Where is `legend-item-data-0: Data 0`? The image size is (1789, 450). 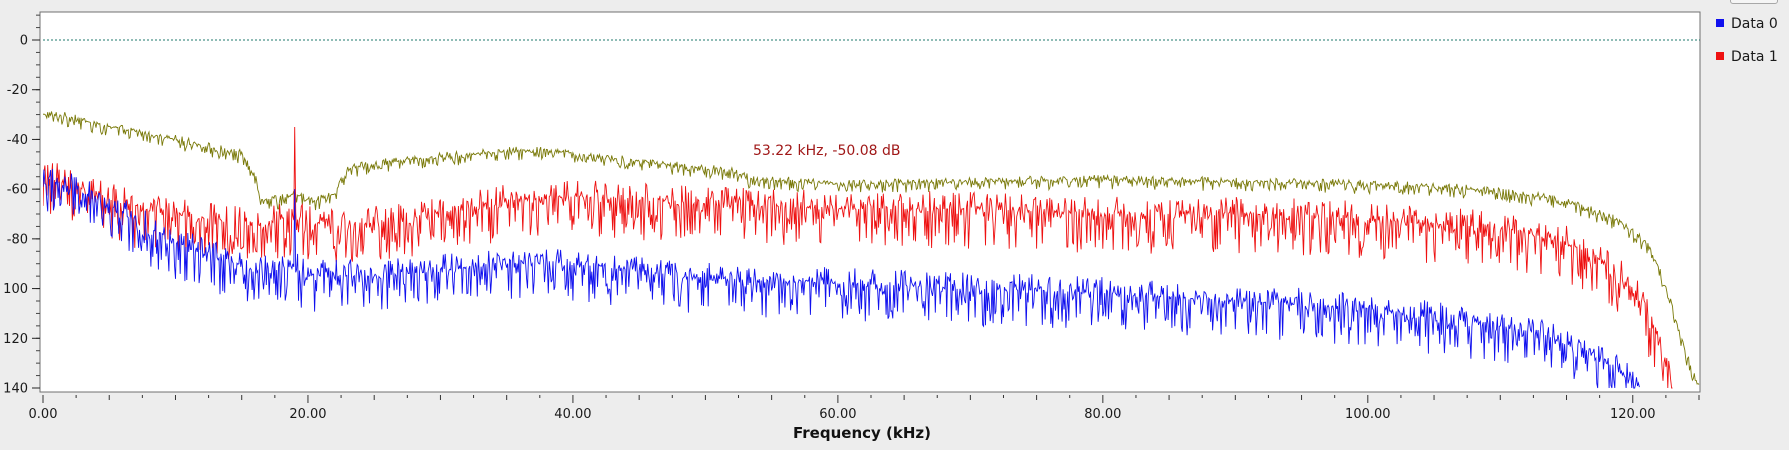
legend-item-data-0: Data 0 is located at coordinates (1747, 24).